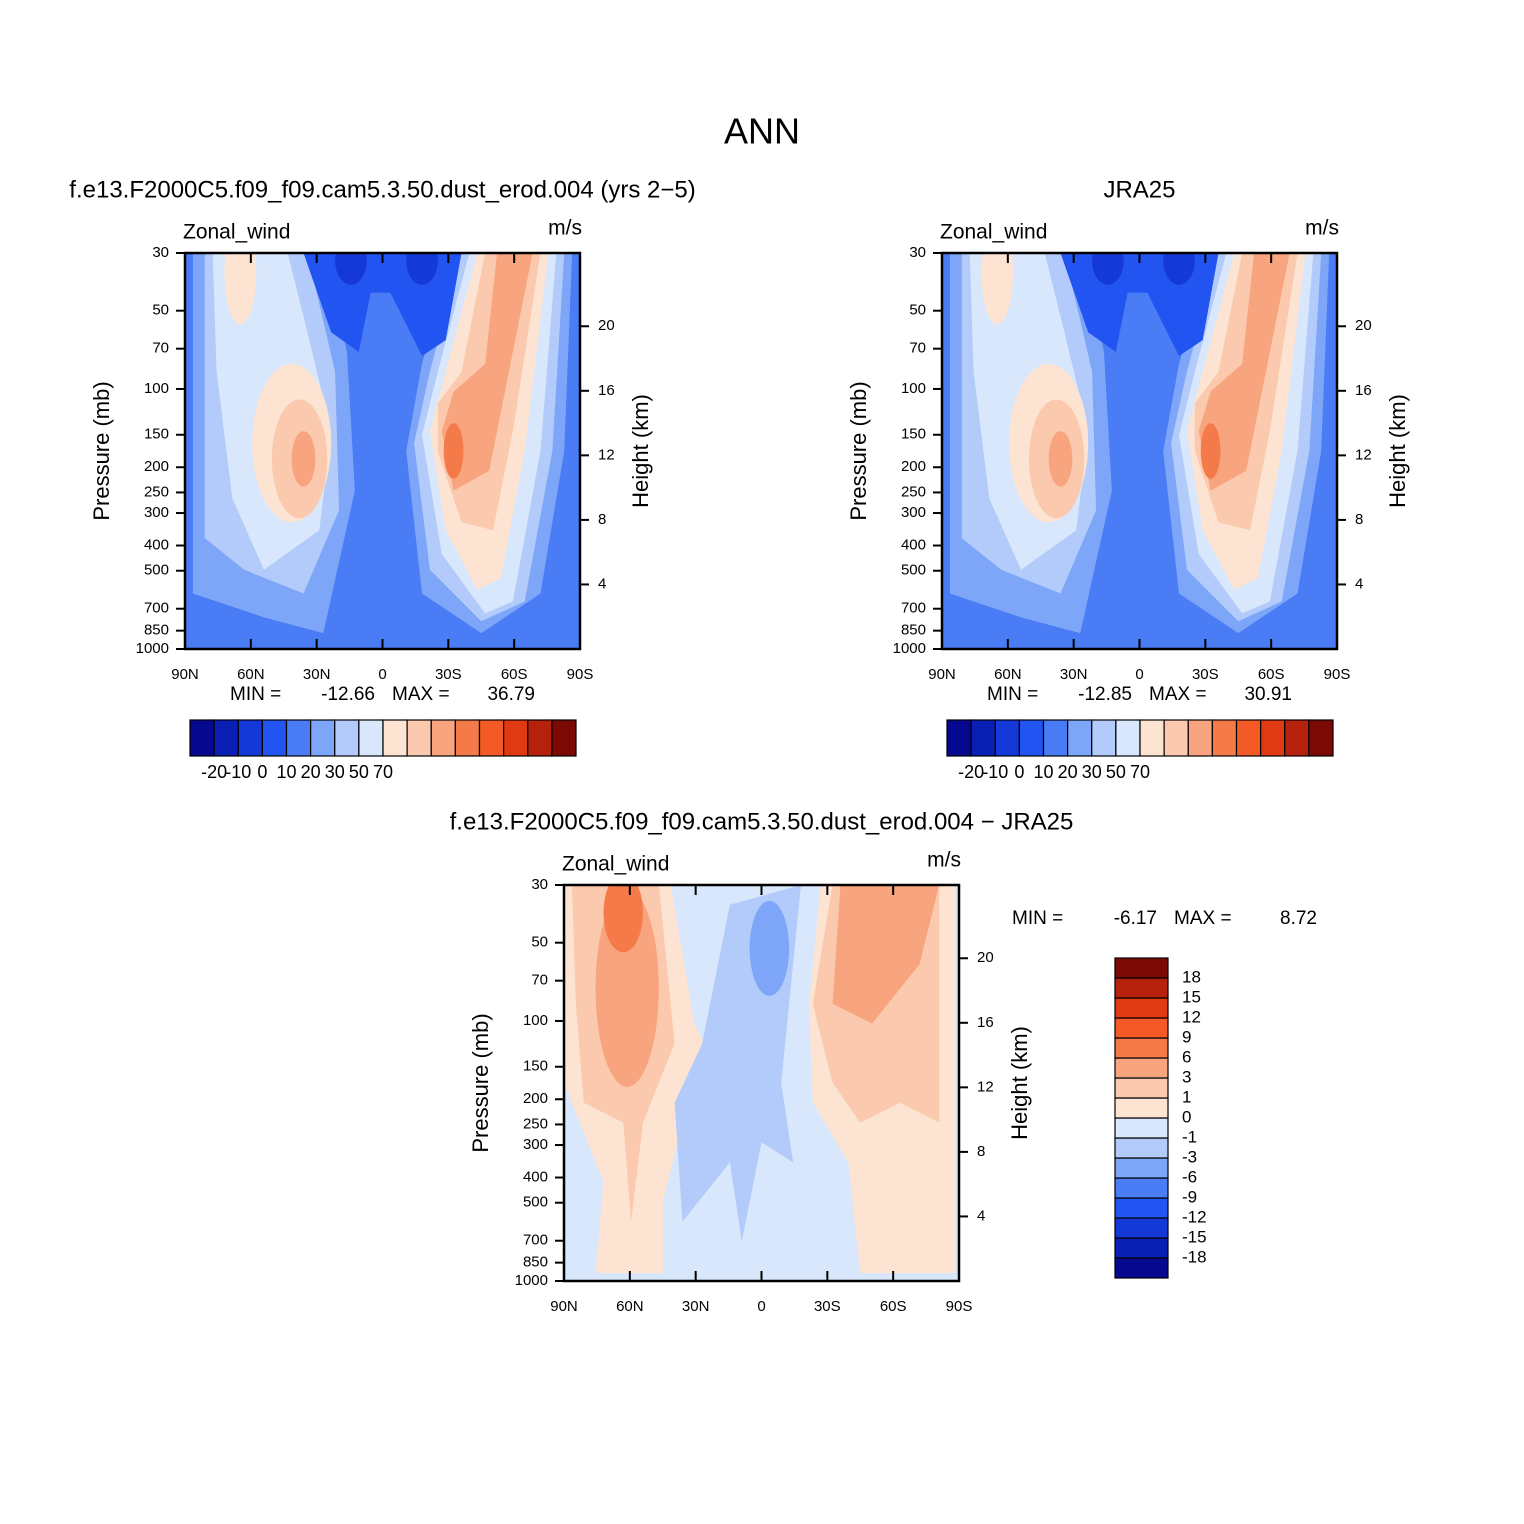  I want to click on right-label: m/s, so click(1322, 228).